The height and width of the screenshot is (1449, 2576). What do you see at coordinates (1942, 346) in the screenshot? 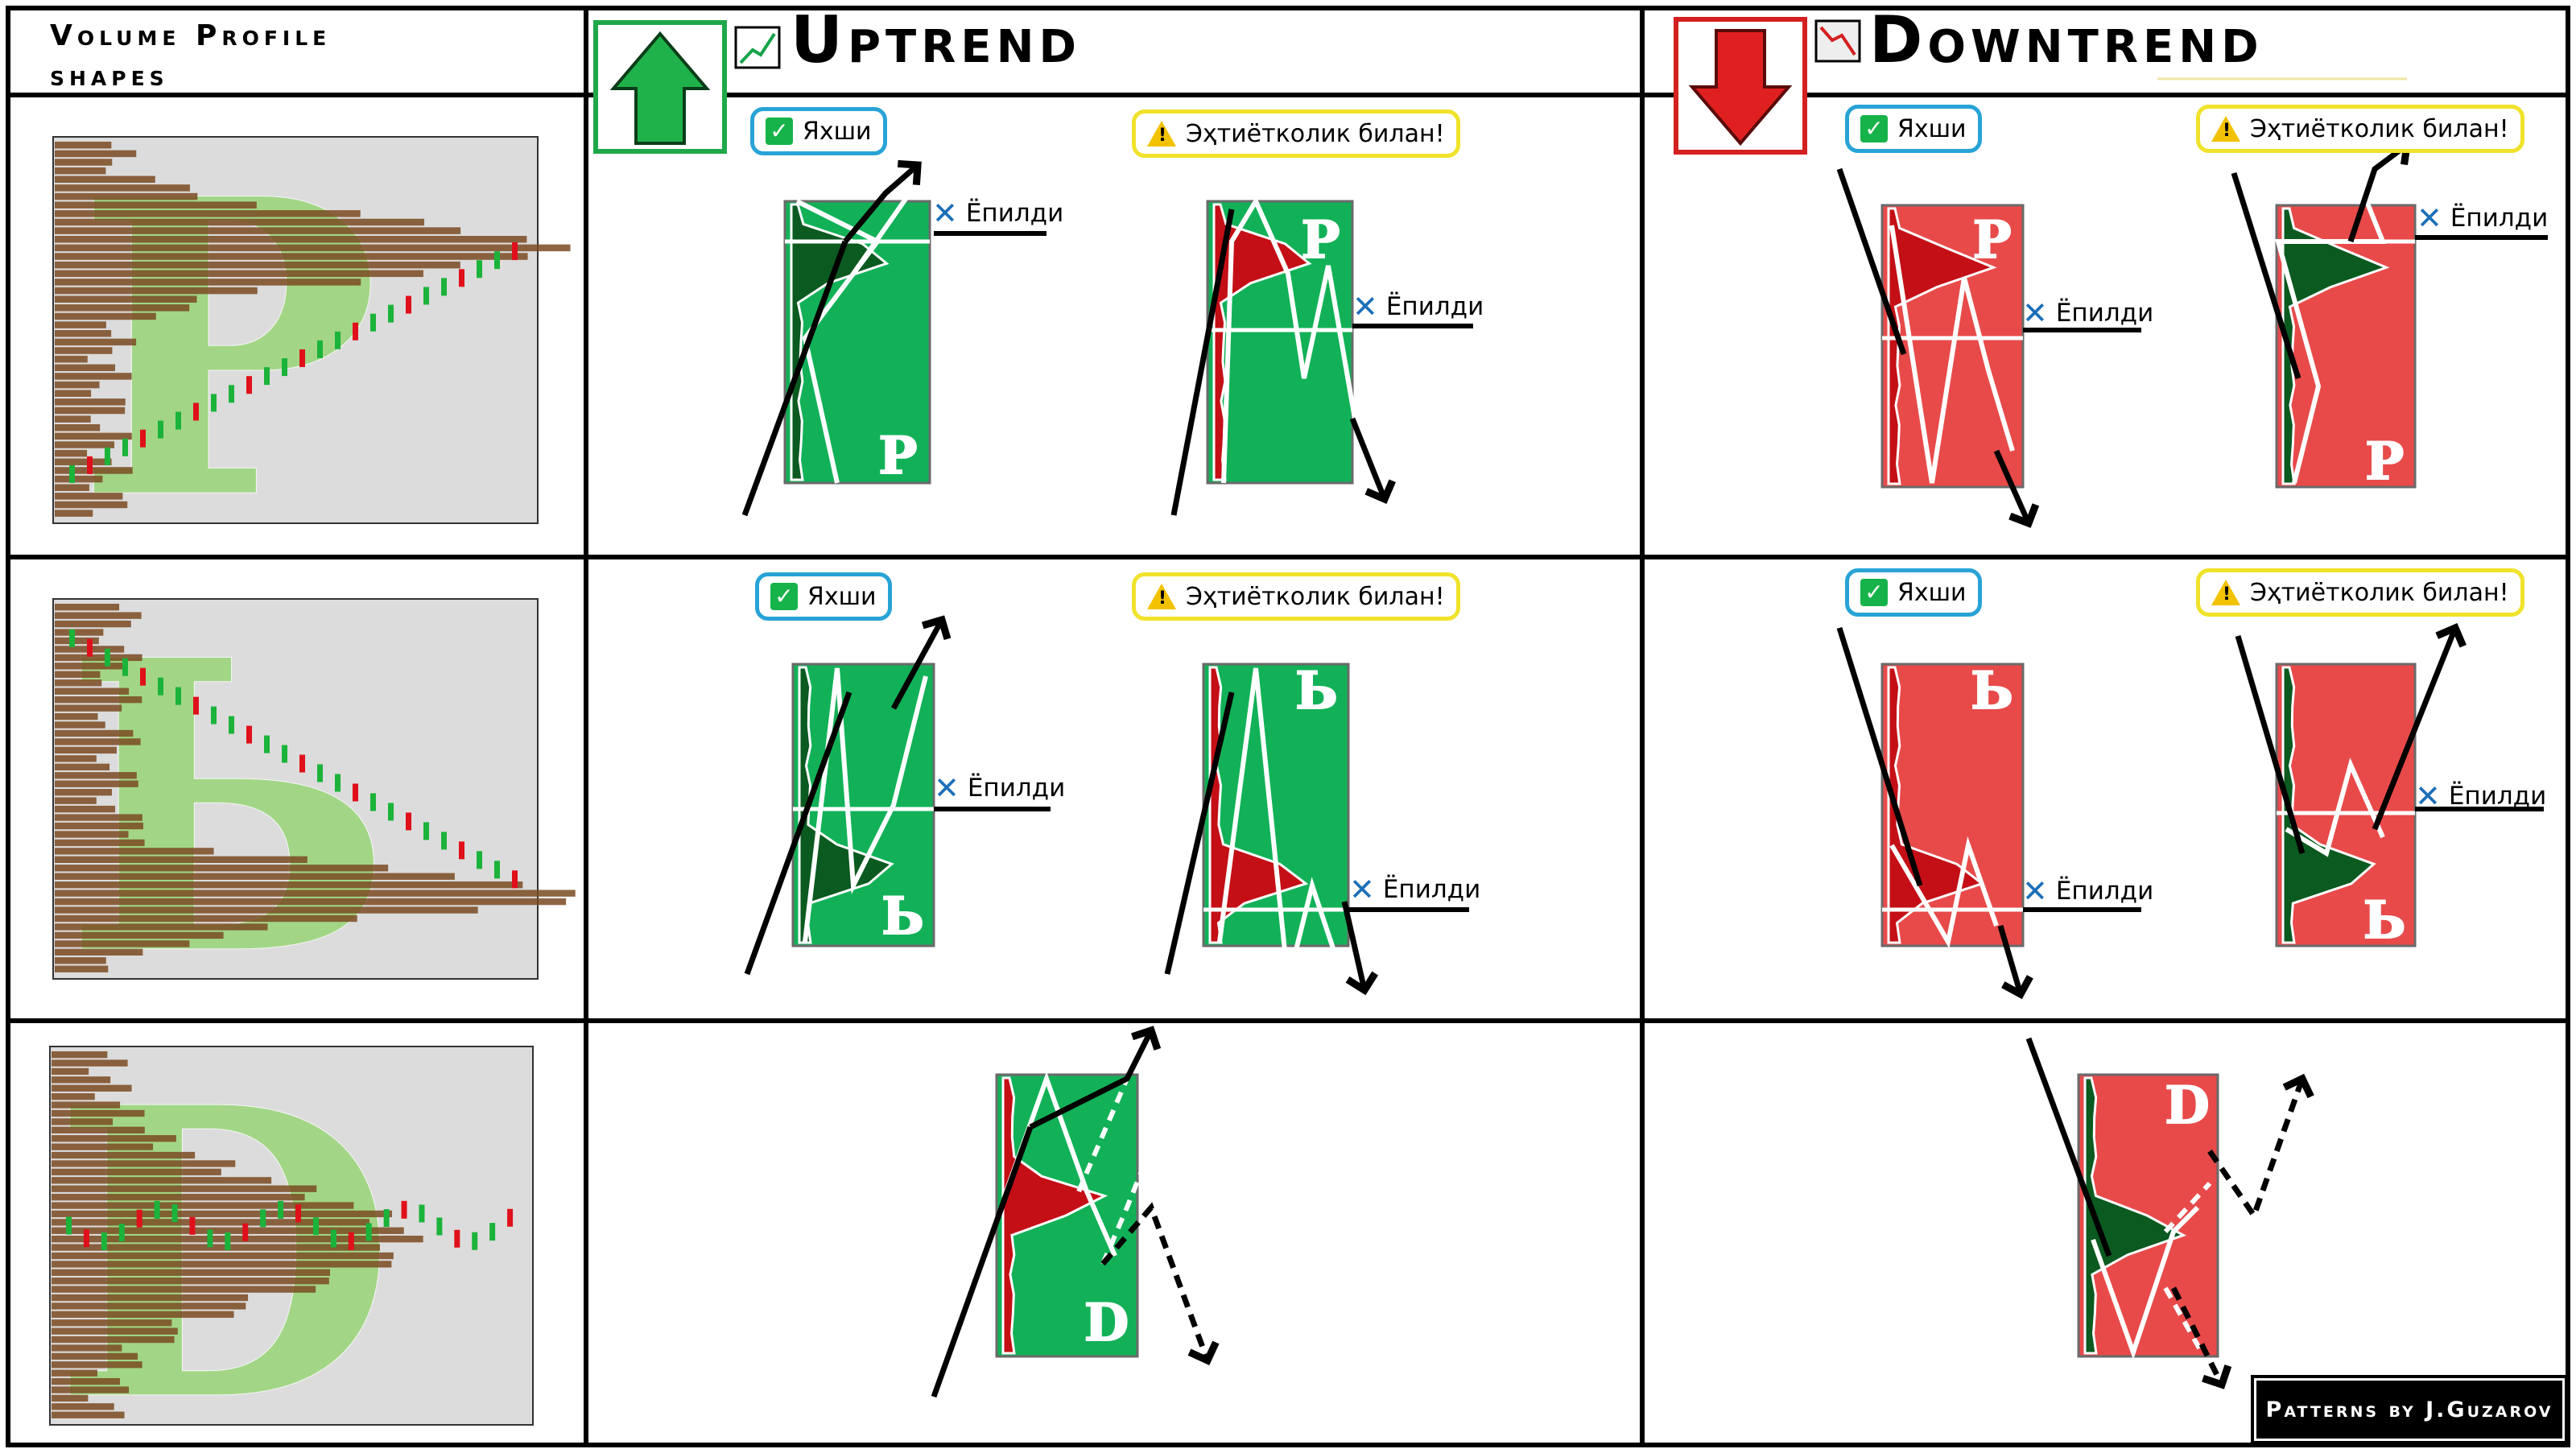
I see `volume-profile-shape` at bounding box center [1942, 346].